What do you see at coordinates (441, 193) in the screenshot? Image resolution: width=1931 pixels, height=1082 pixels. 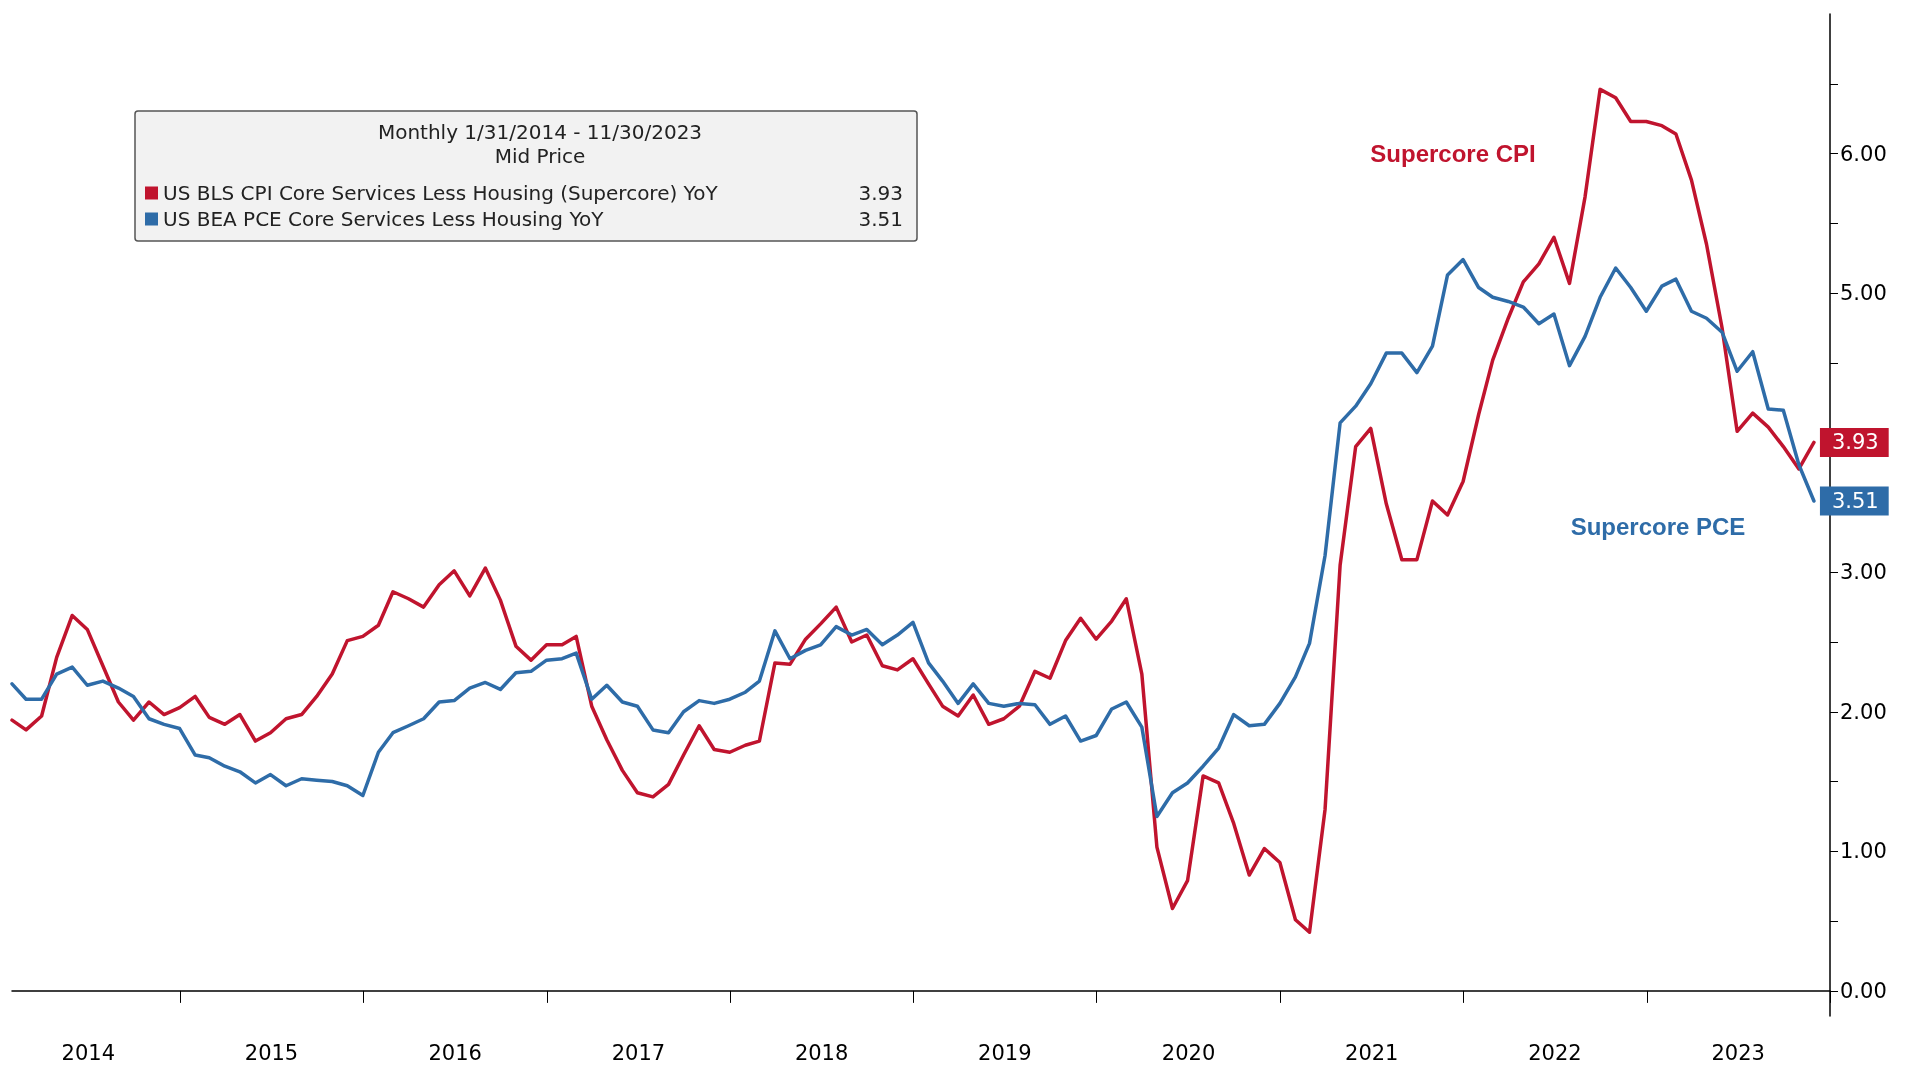 I see `legend-label: US BLS CPI Core Services Less Housing (Supercore) YoY` at bounding box center [441, 193].